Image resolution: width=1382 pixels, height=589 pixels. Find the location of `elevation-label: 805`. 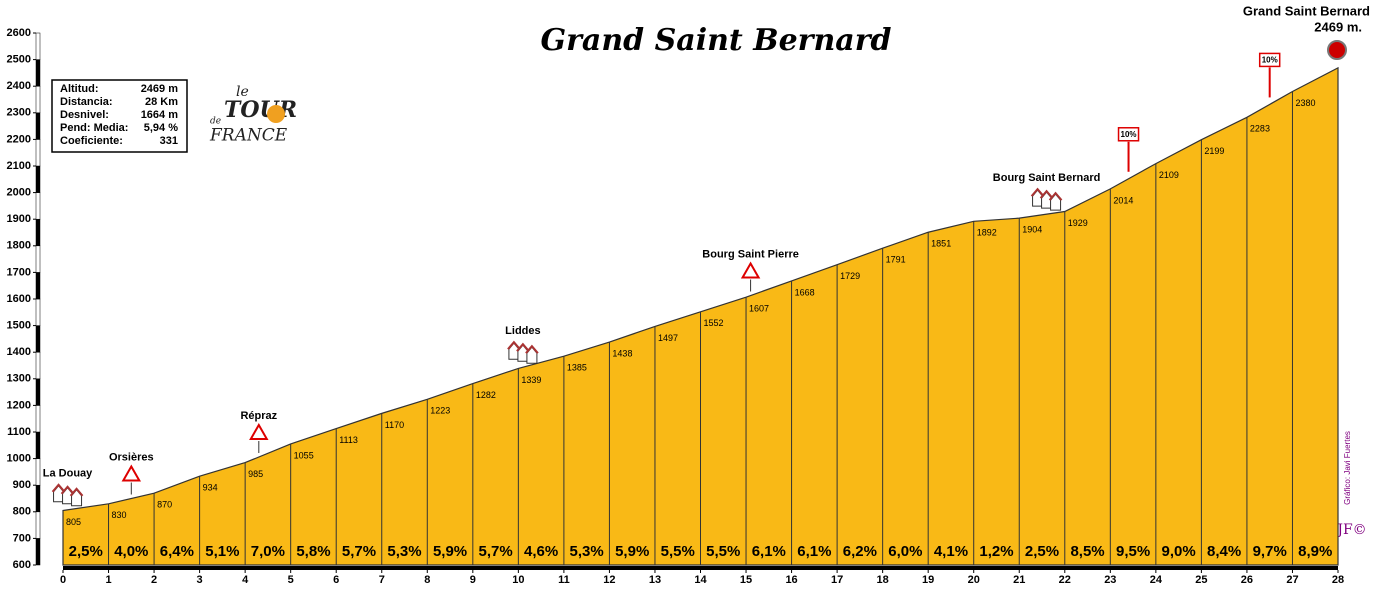

elevation-label: 805 is located at coordinates (73, 522).